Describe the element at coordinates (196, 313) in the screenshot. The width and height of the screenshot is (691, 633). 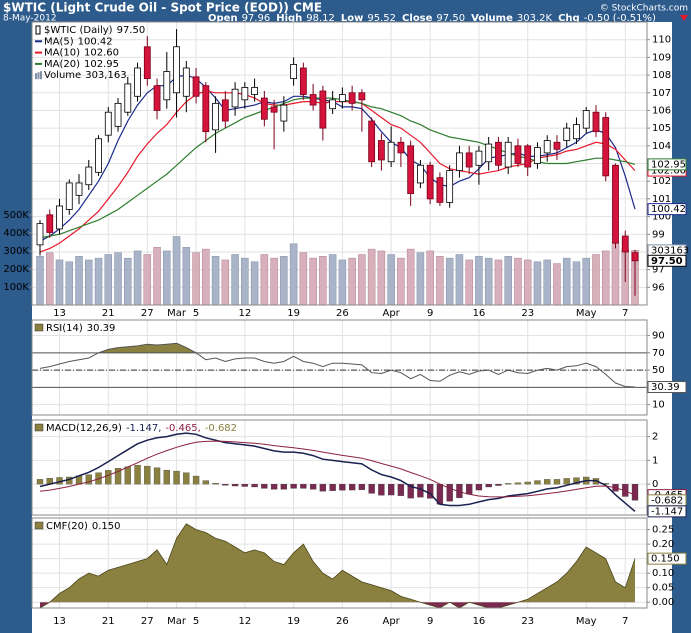
I see `x-tick-label: 5` at that location.